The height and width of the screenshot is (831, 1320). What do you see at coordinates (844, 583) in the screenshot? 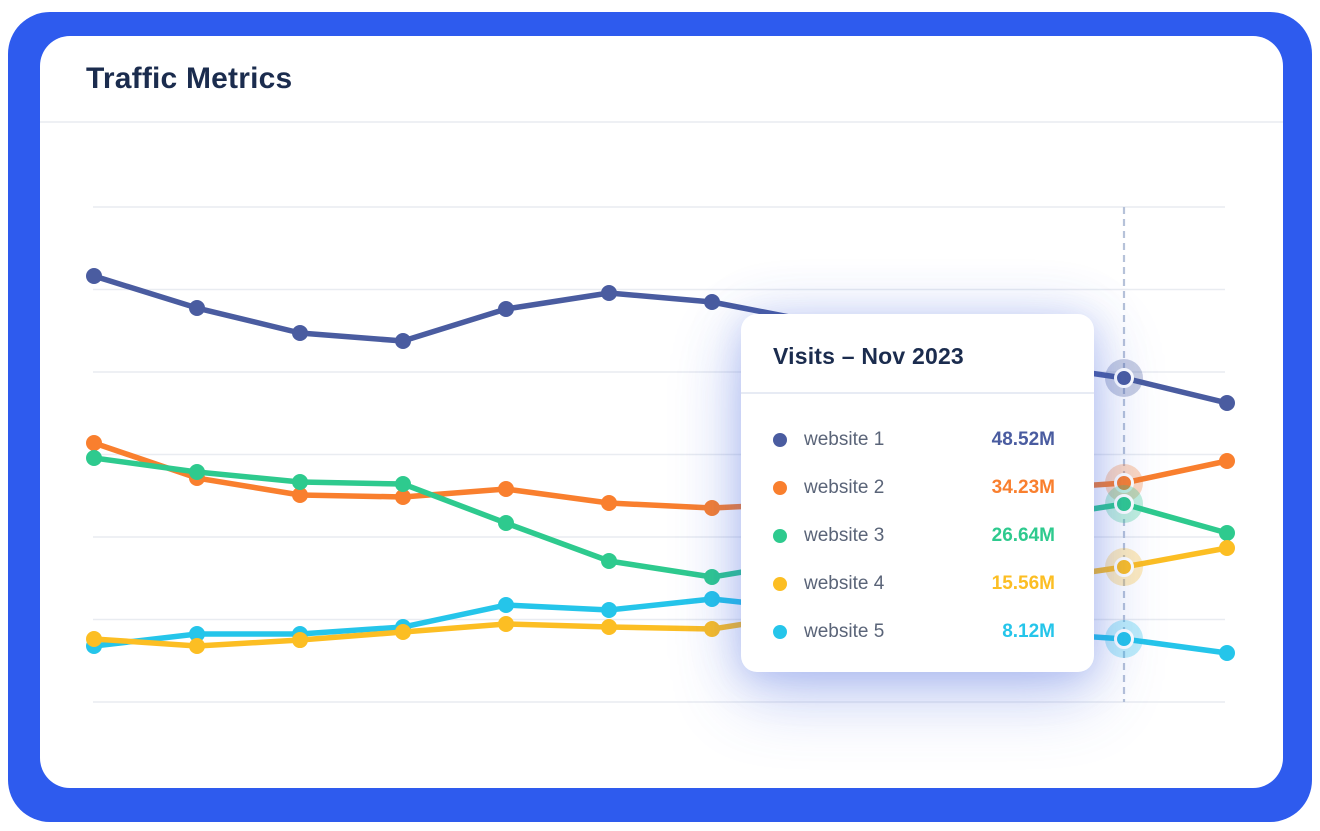
I see `series-label: website 4` at bounding box center [844, 583].